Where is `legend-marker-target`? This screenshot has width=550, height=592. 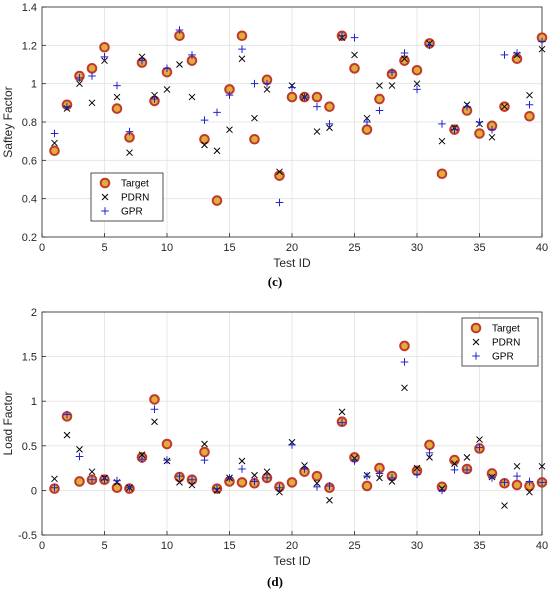 legend-marker-target is located at coordinates (476, 328).